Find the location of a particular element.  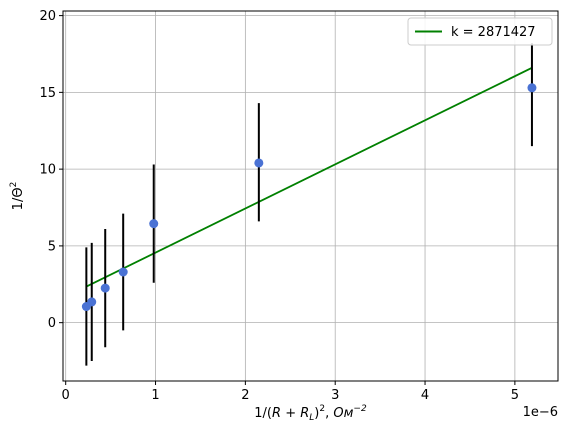

x-tick-label: 0 is located at coordinates (66, 395).